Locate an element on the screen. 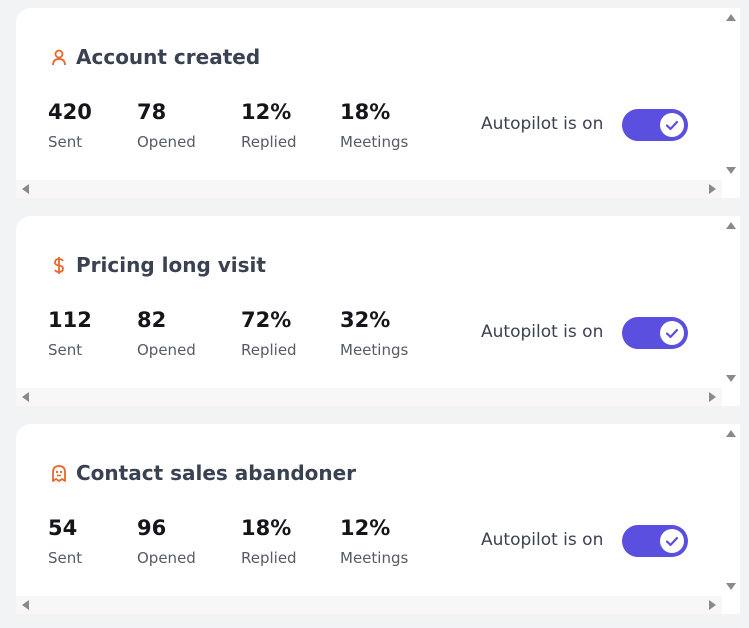  card-title: Account created is located at coordinates (168, 57).